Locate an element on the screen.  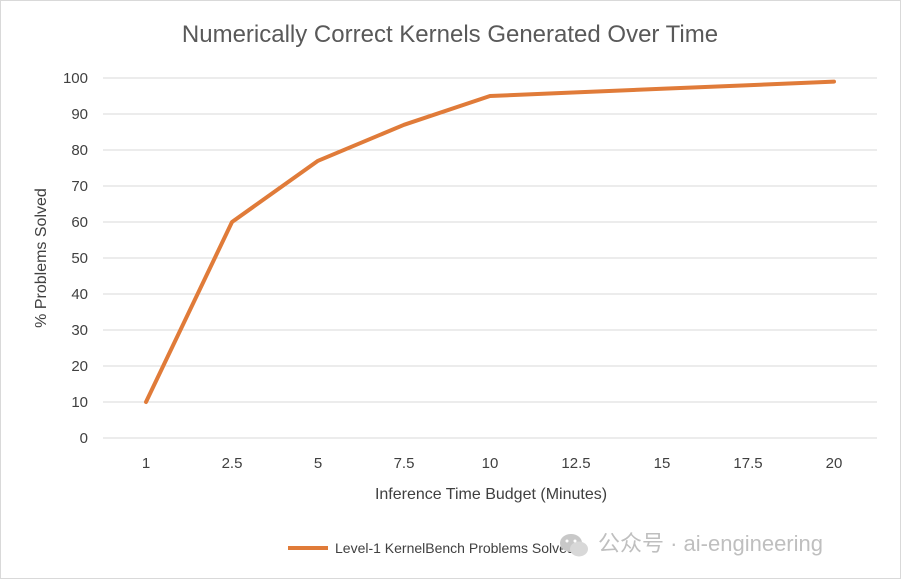
legend-label: Level-1 KernelBench Problems Solved is located at coordinates (455, 548).